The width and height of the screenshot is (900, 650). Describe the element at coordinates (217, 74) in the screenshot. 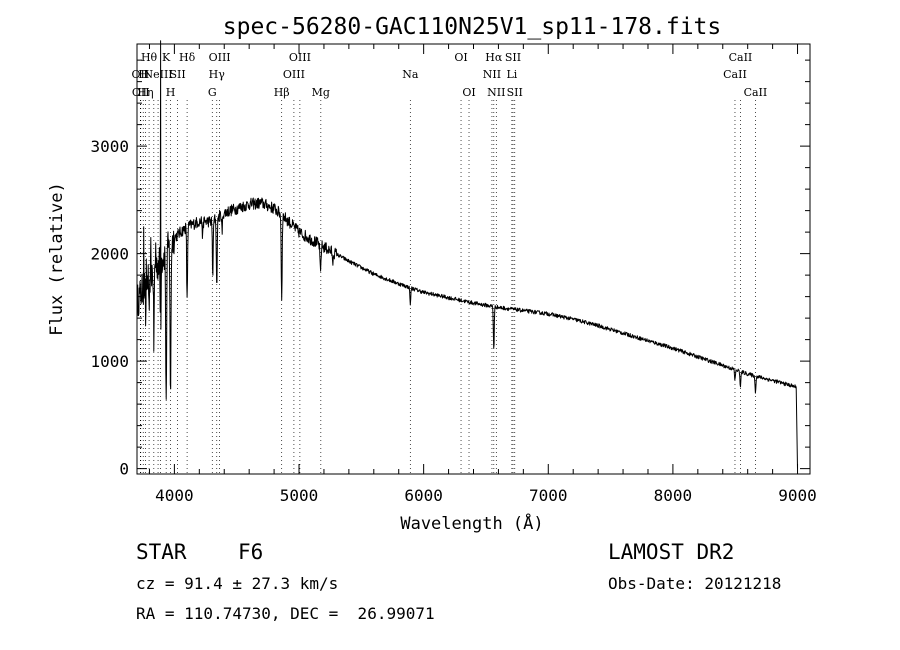

I see `spectral-line-label: Hγ` at that location.